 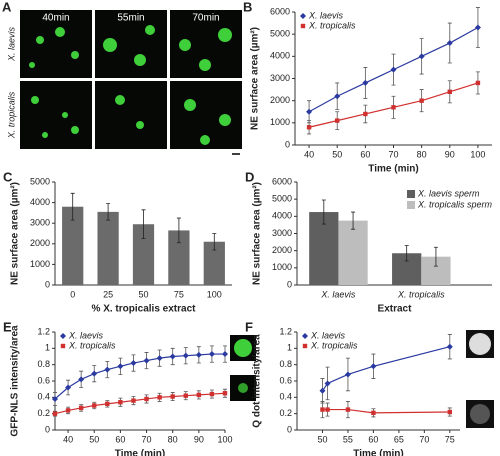 What do you see at coordinates (205, 18) in the screenshot?
I see `column-label: 70min` at bounding box center [205, 18].